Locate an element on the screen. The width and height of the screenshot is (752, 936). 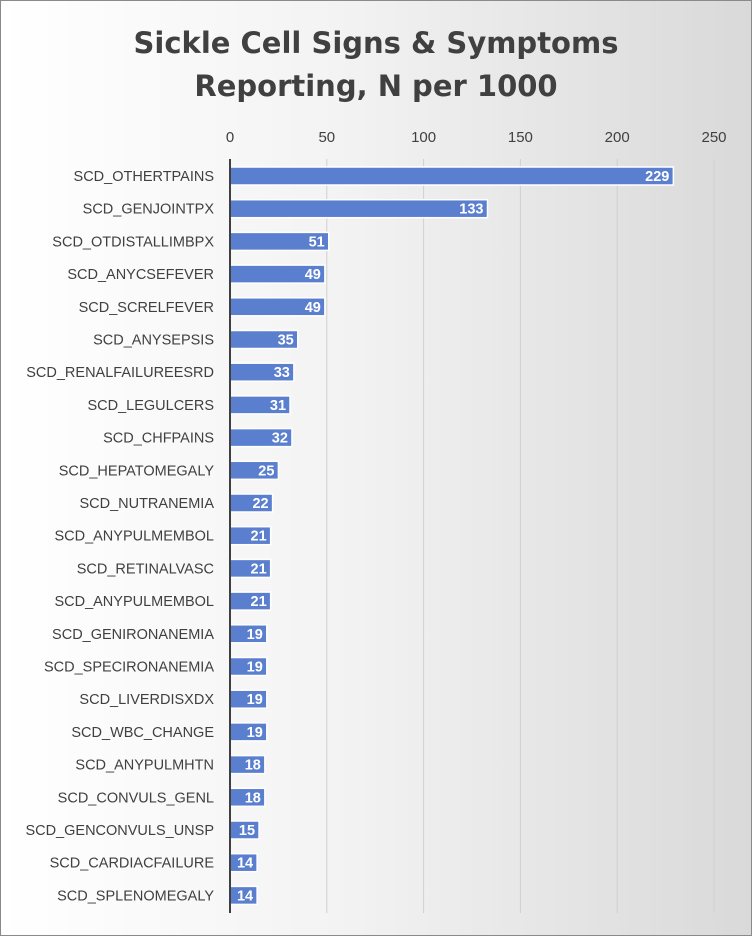
x-tick-label: 50 is located at coordinates (326, 137).